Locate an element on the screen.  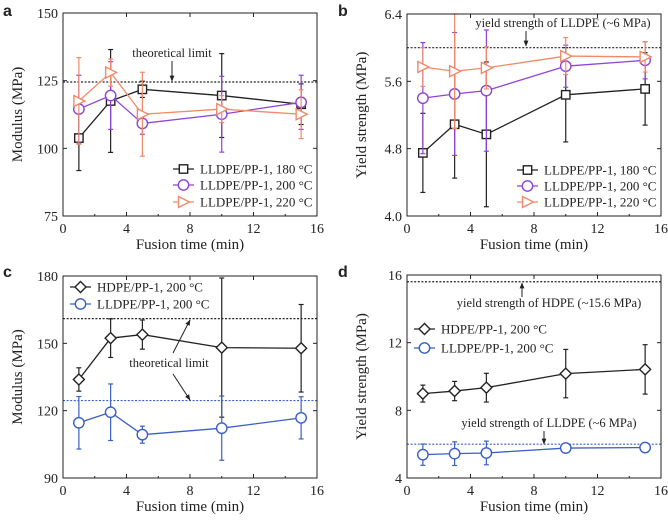
legend-label: LLDPE/PP-1, 180 °C is located at coordinates (256, 169).